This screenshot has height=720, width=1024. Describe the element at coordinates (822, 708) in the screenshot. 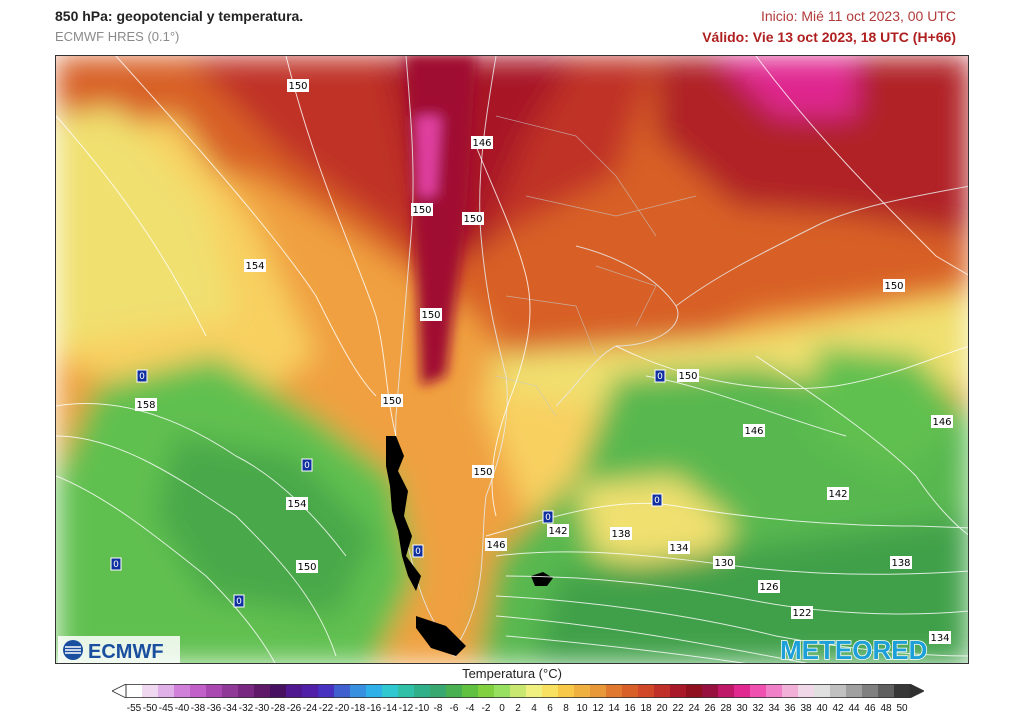

I see `colorbar-tick-label: 40` at that location.